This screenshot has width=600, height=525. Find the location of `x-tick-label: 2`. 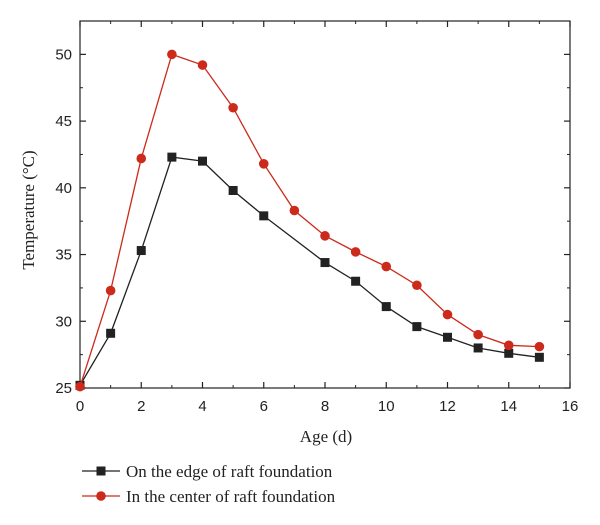

x-tick-label: 2 is located at coordinates (141, 406).